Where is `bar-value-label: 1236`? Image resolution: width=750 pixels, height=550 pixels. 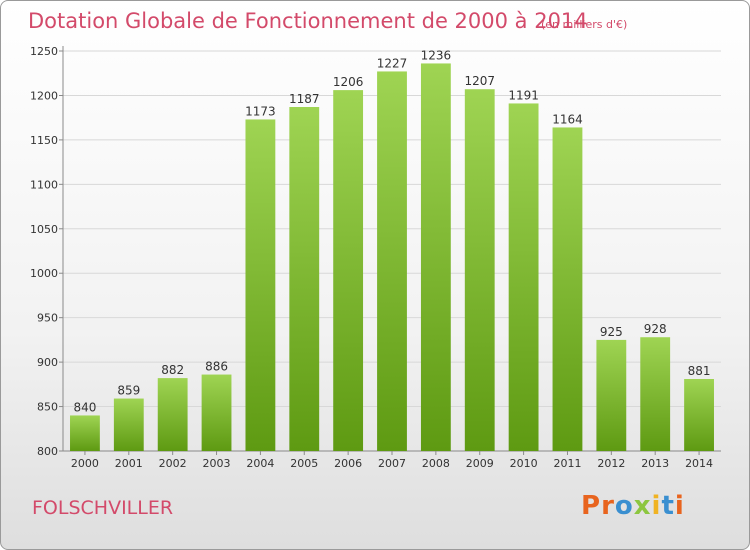 bar-value-label: 1236 is located at coordinates (436, 55).